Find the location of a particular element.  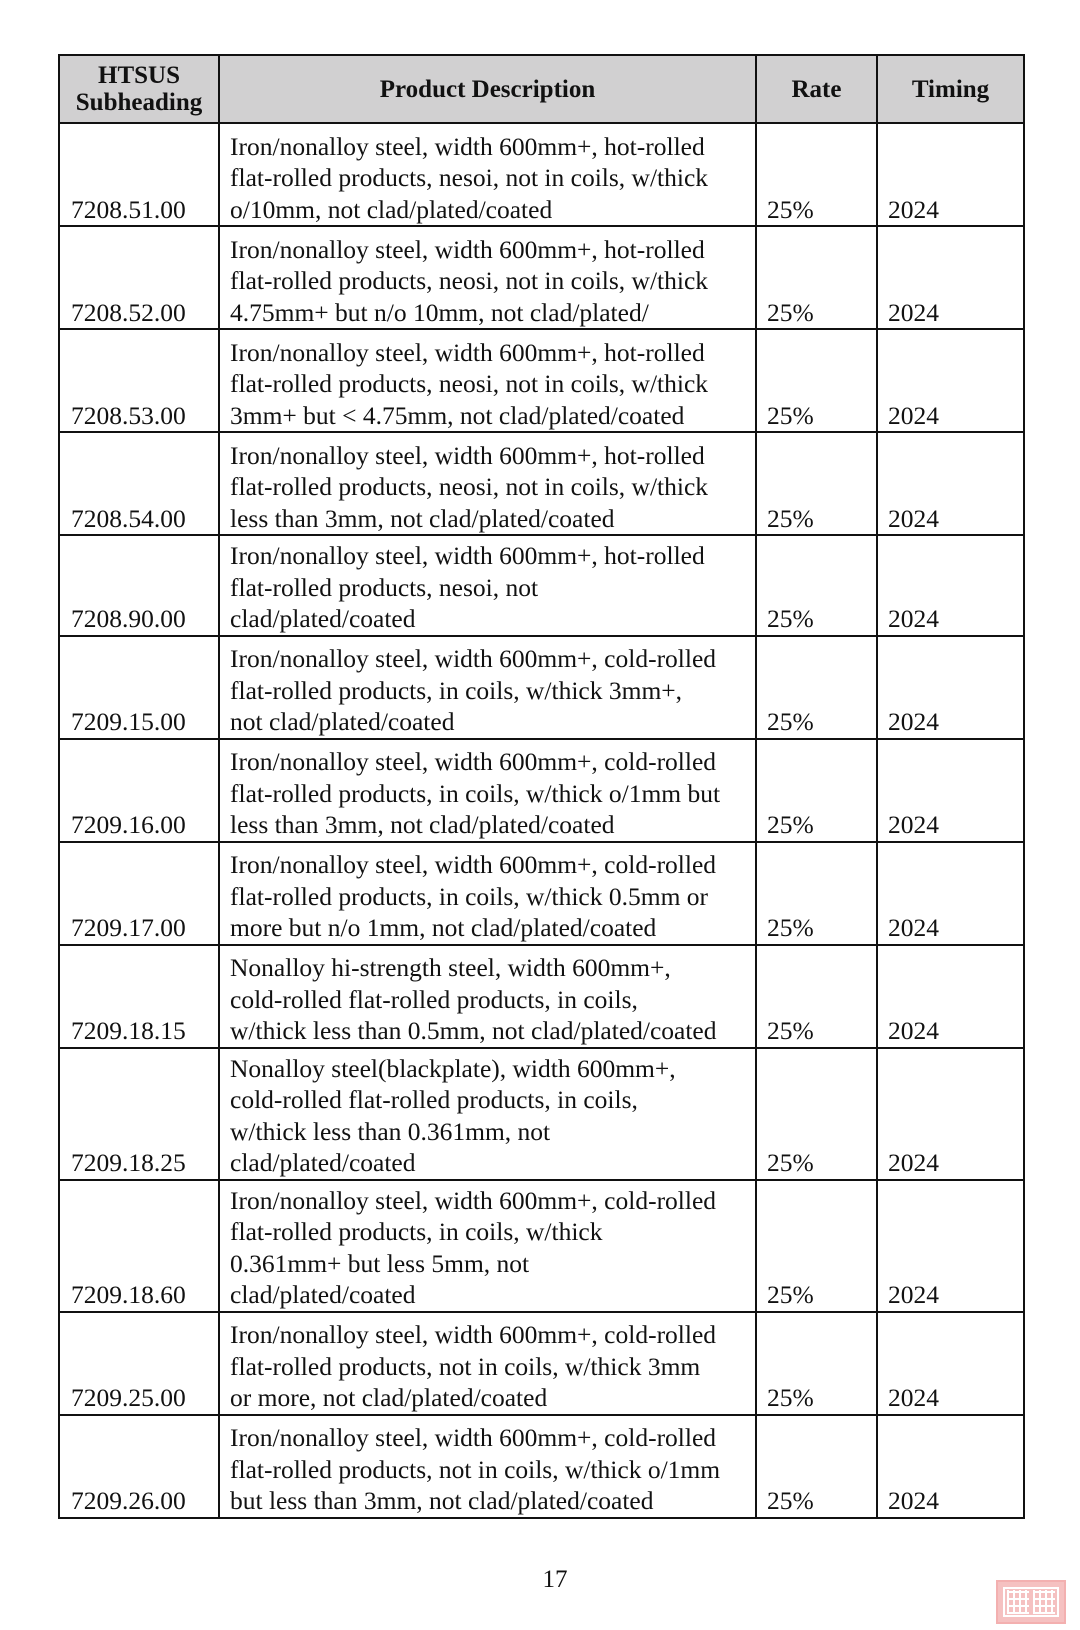

header-timing: Timing is located at coordinates (950, 89).